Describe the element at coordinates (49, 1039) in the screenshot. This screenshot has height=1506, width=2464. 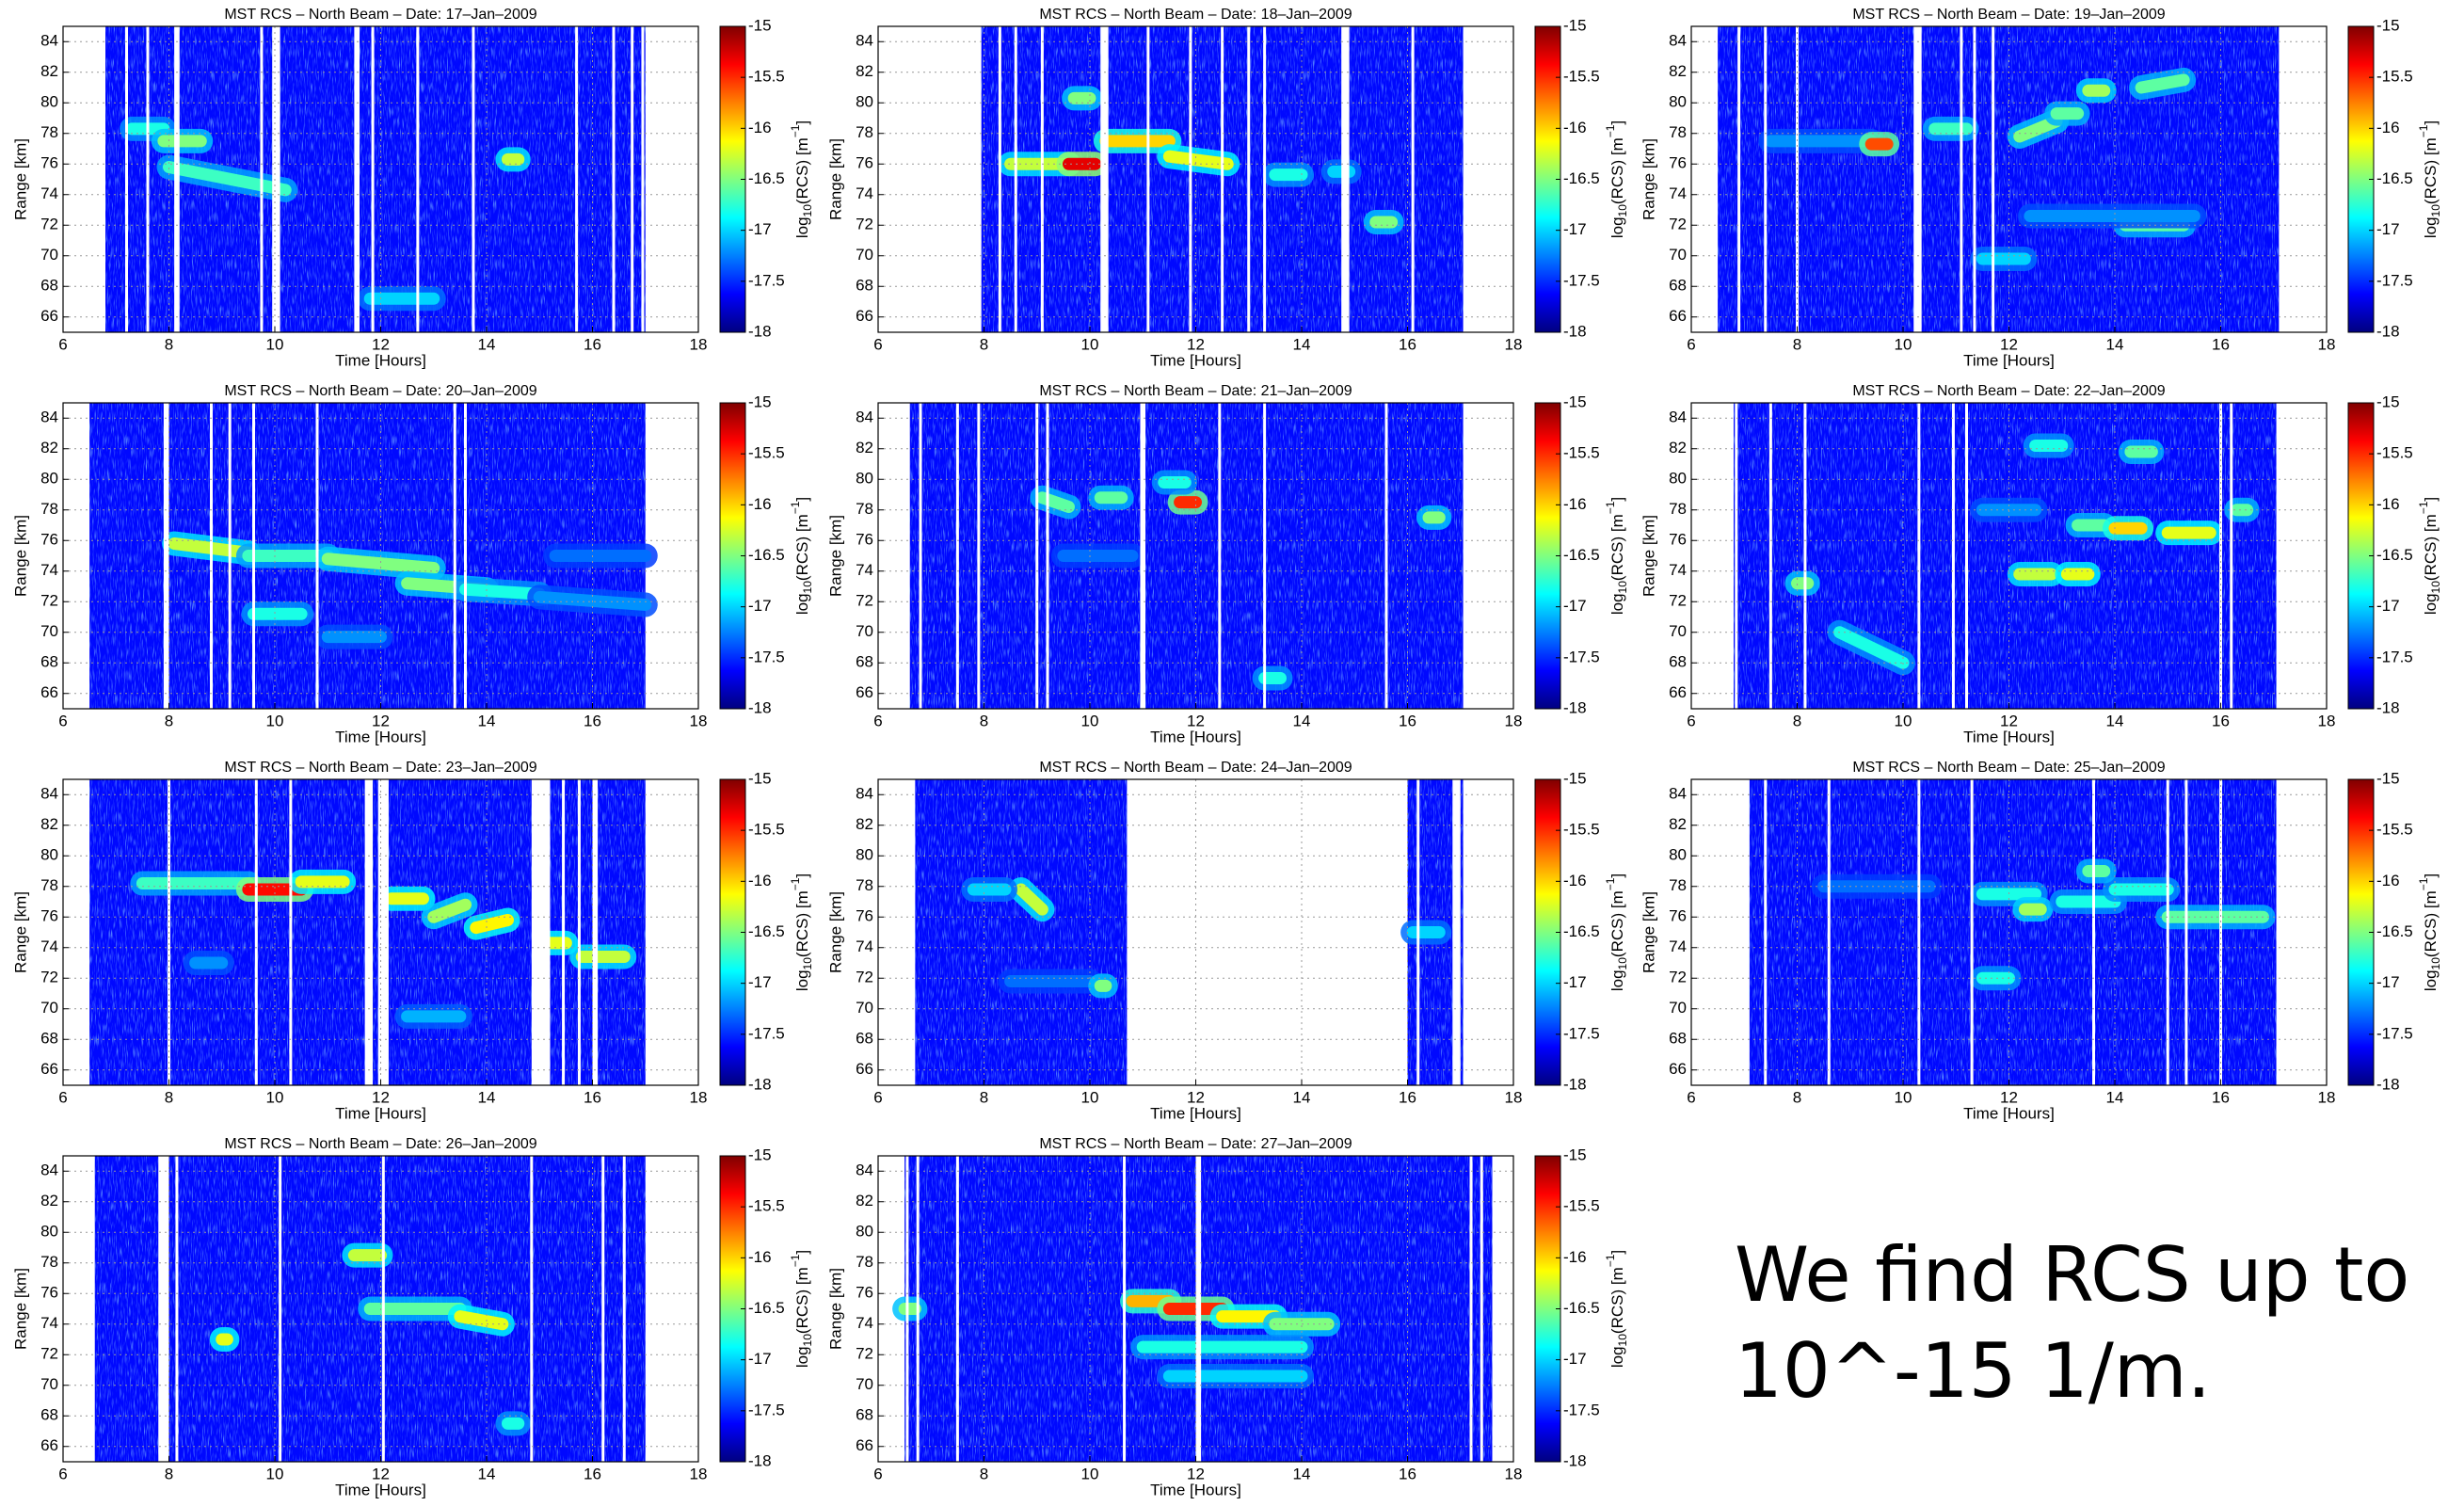
I see `y-tick-label: 68` at that location.